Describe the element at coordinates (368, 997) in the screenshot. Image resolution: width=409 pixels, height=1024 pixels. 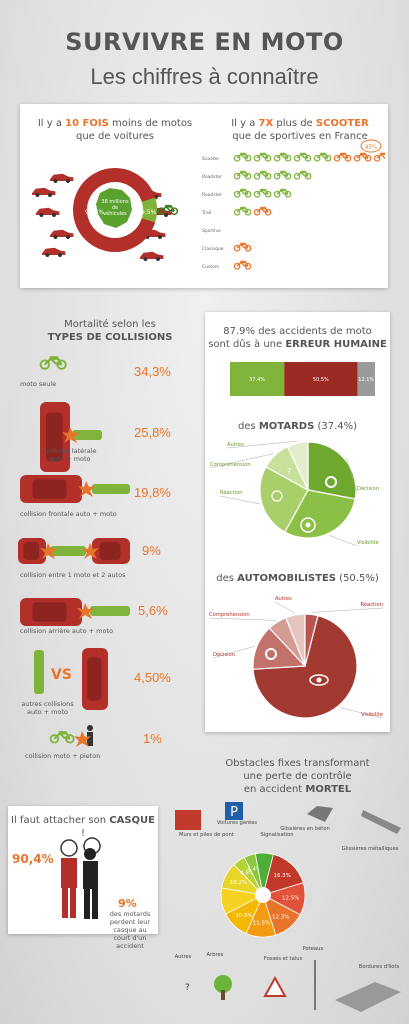
I see `curb-icon` at that location.